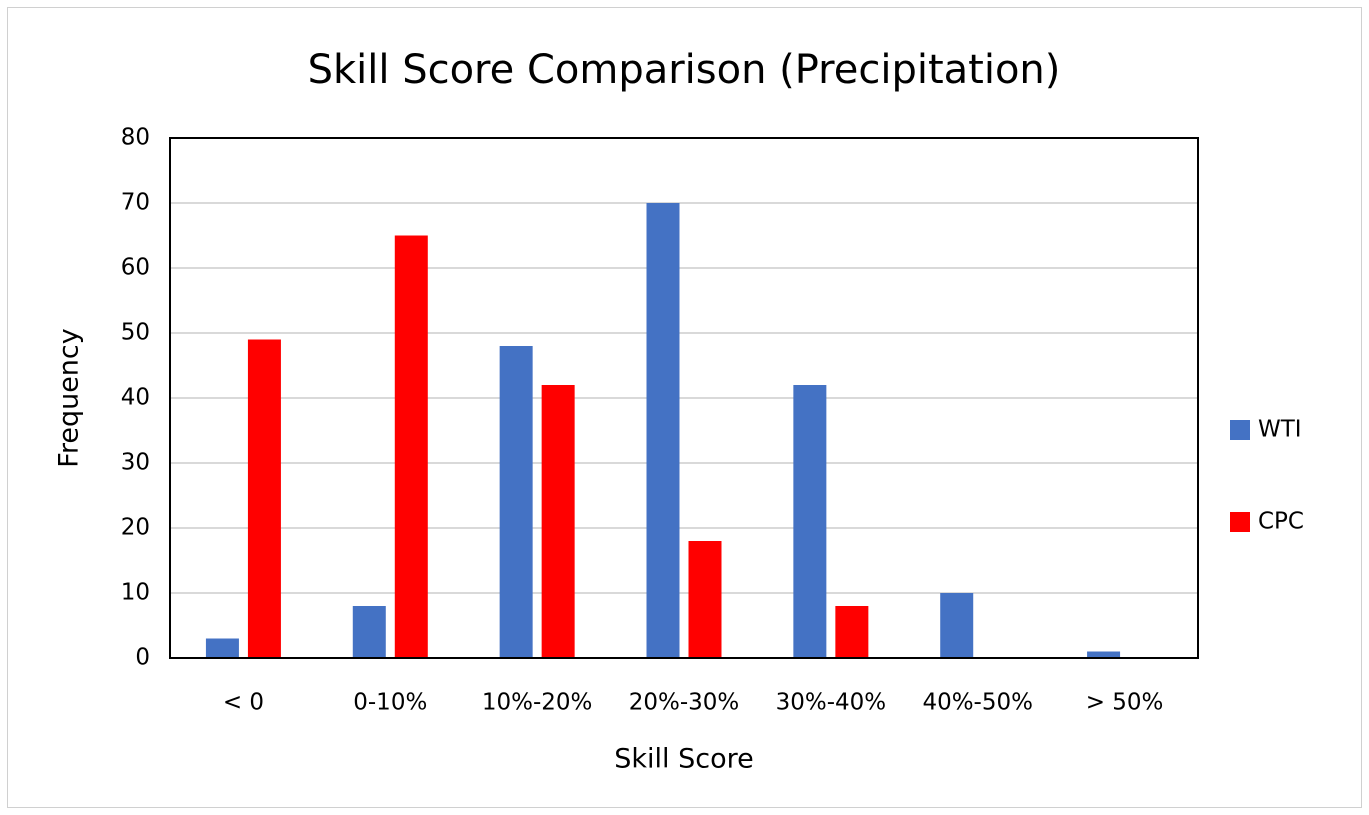 The height and width of the screenshot is (815, 1369). I want to click on x-tick-label: 0-10%, so click(390, 703).